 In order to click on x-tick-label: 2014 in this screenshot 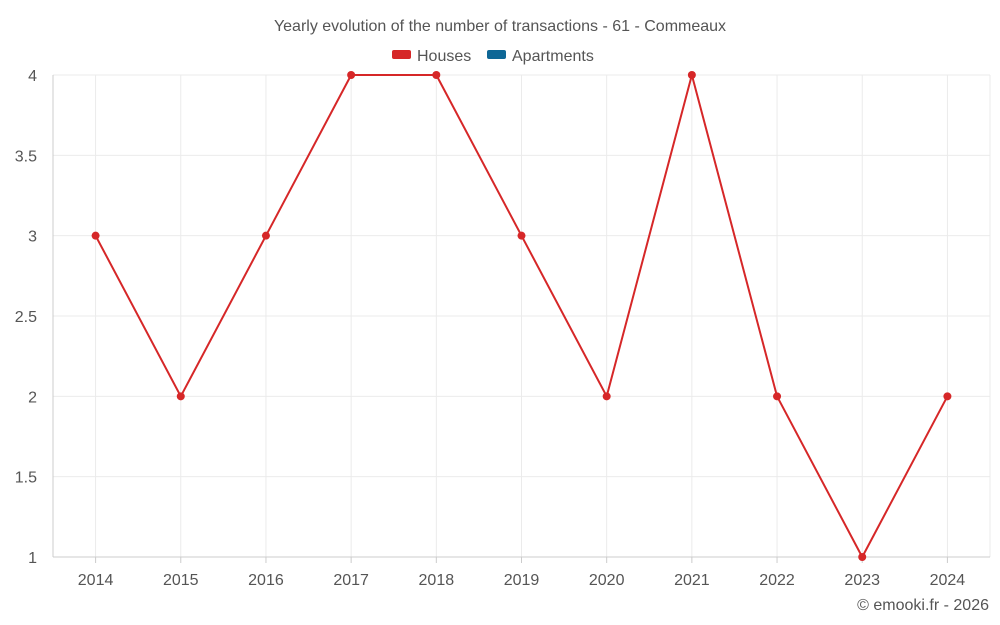, I will do `click(96, 580)`.